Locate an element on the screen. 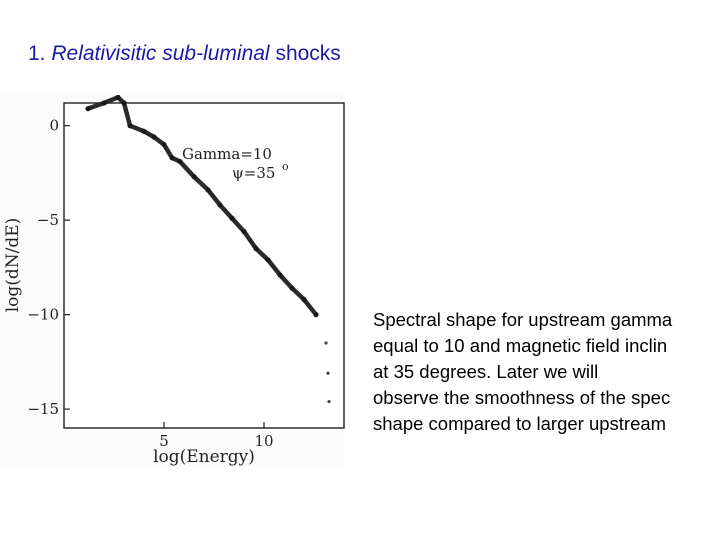 The image size is (720, 540). annotation-degree: o is located at coordinates (285, 166).